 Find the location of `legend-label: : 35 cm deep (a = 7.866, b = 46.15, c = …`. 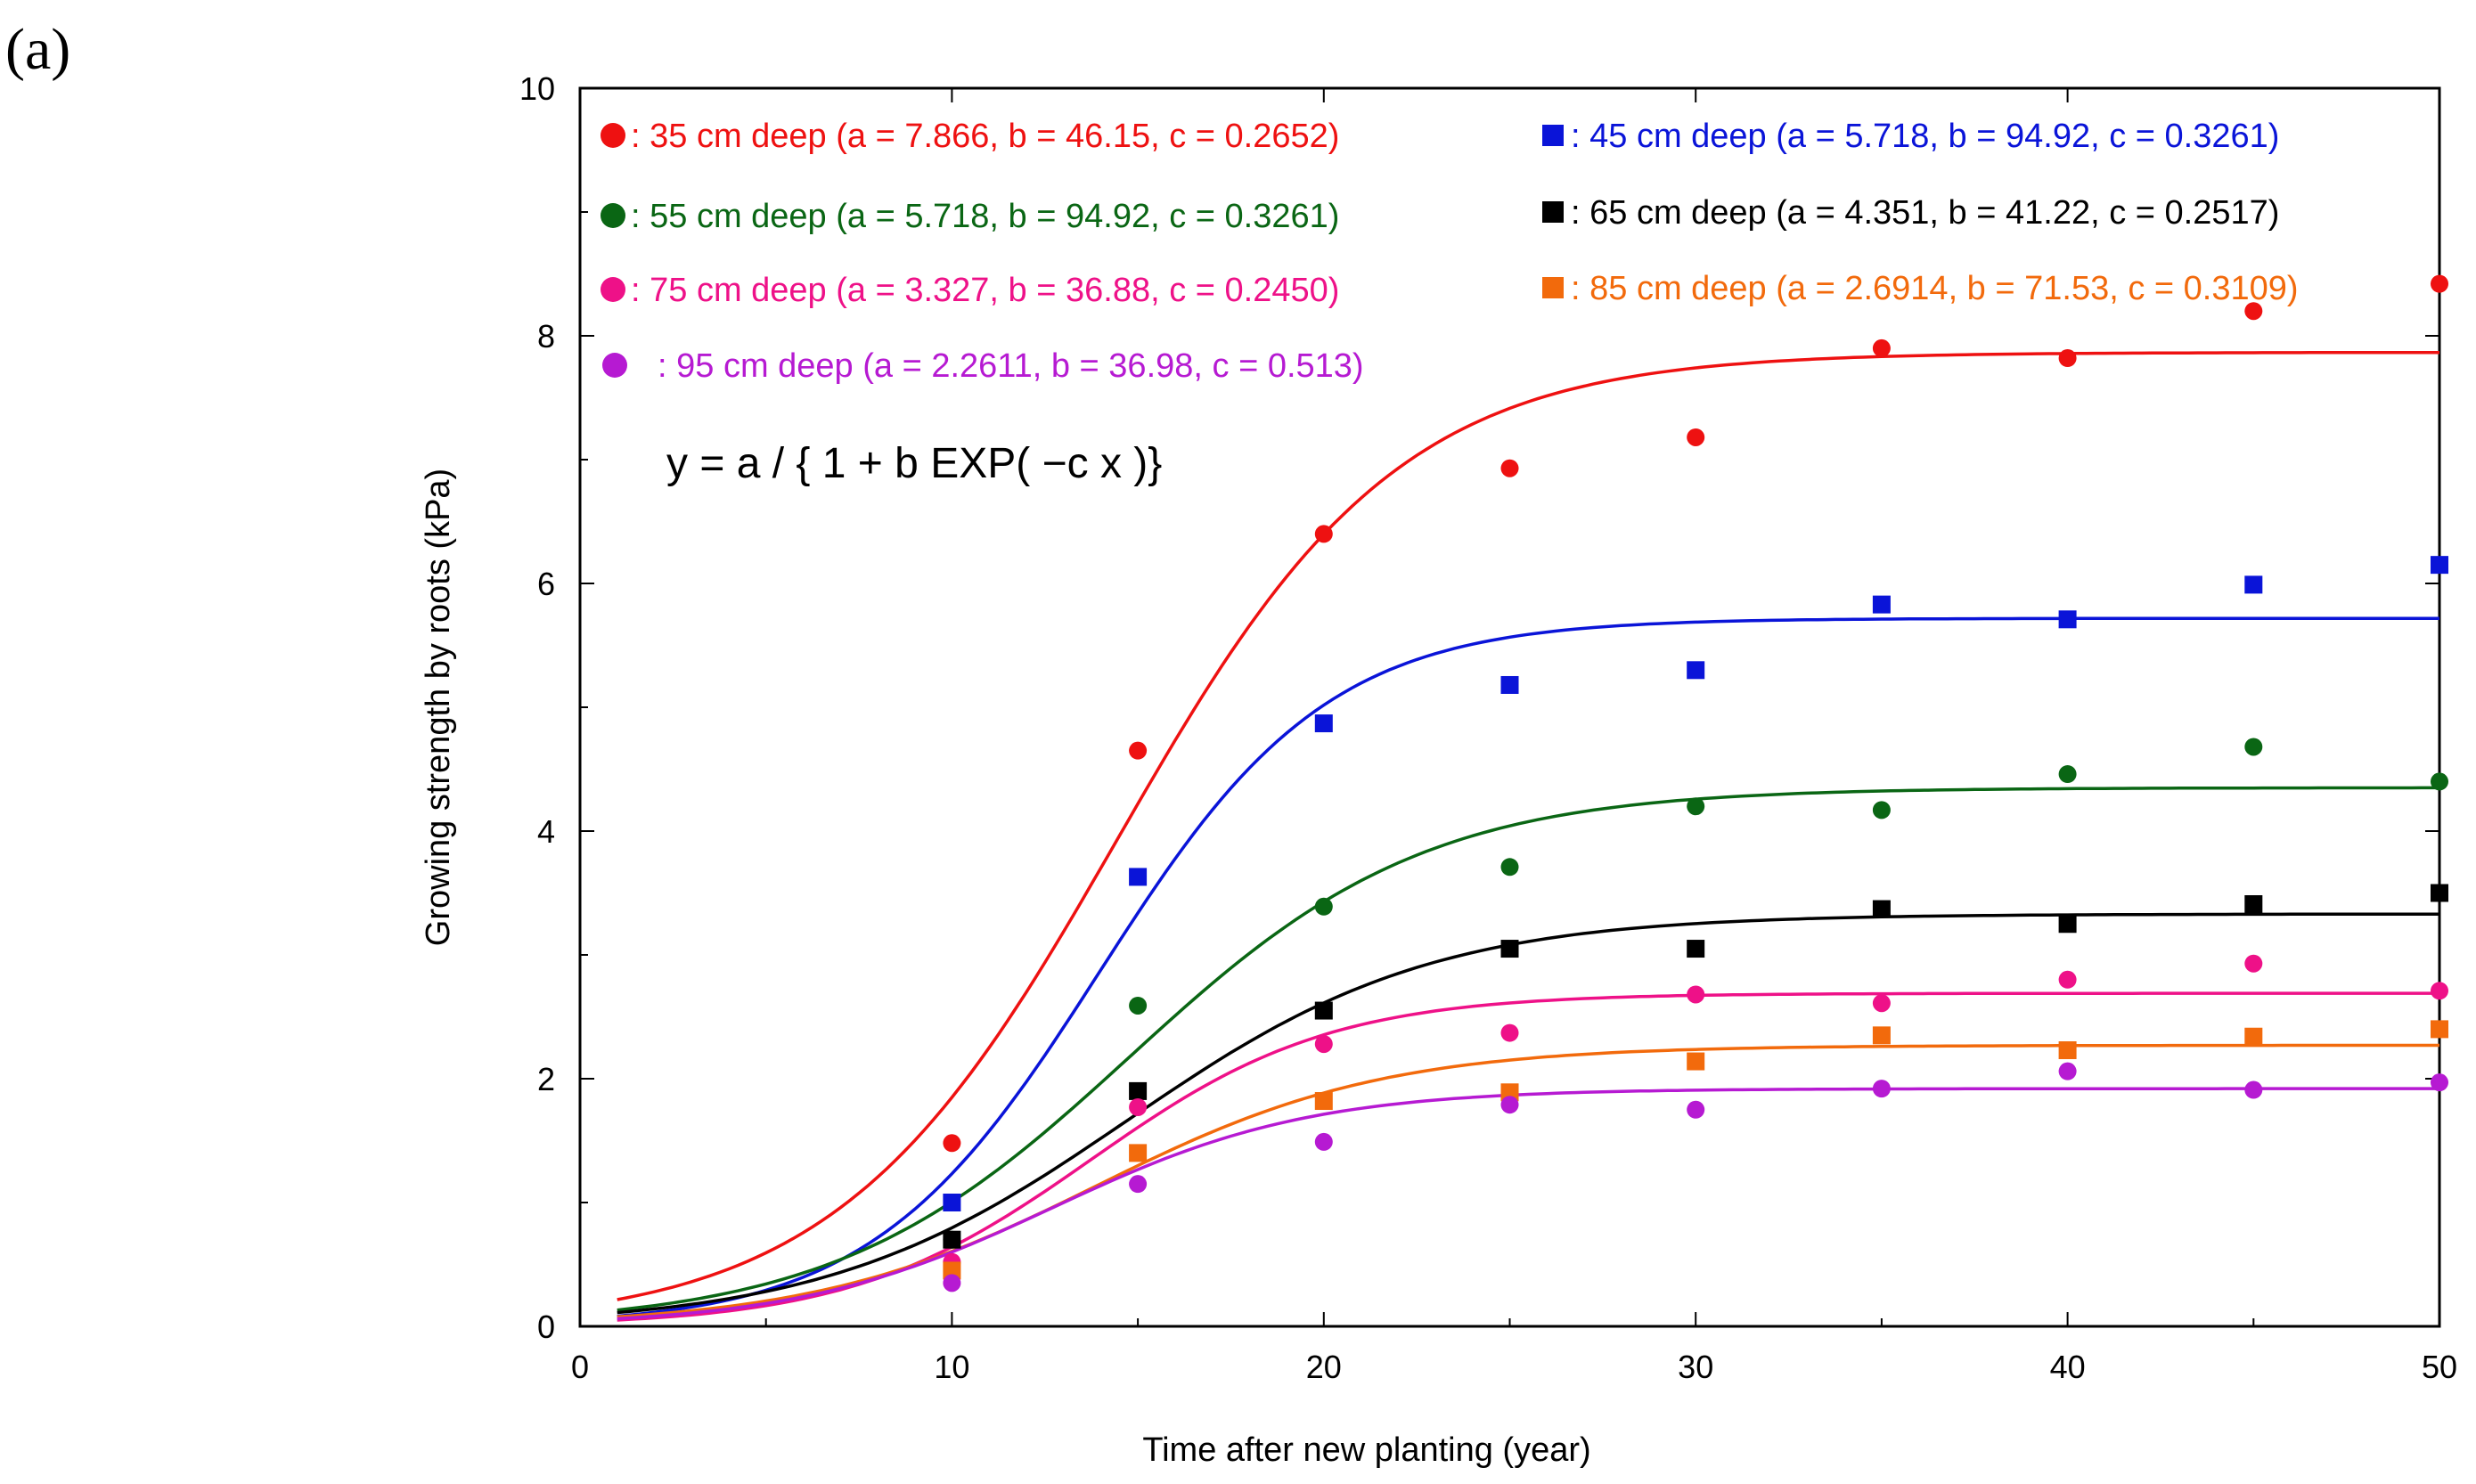

legend-label: : 35 cm deep (a = 7.866, b = 46.15, c = … is located at coordinates (985, 137).